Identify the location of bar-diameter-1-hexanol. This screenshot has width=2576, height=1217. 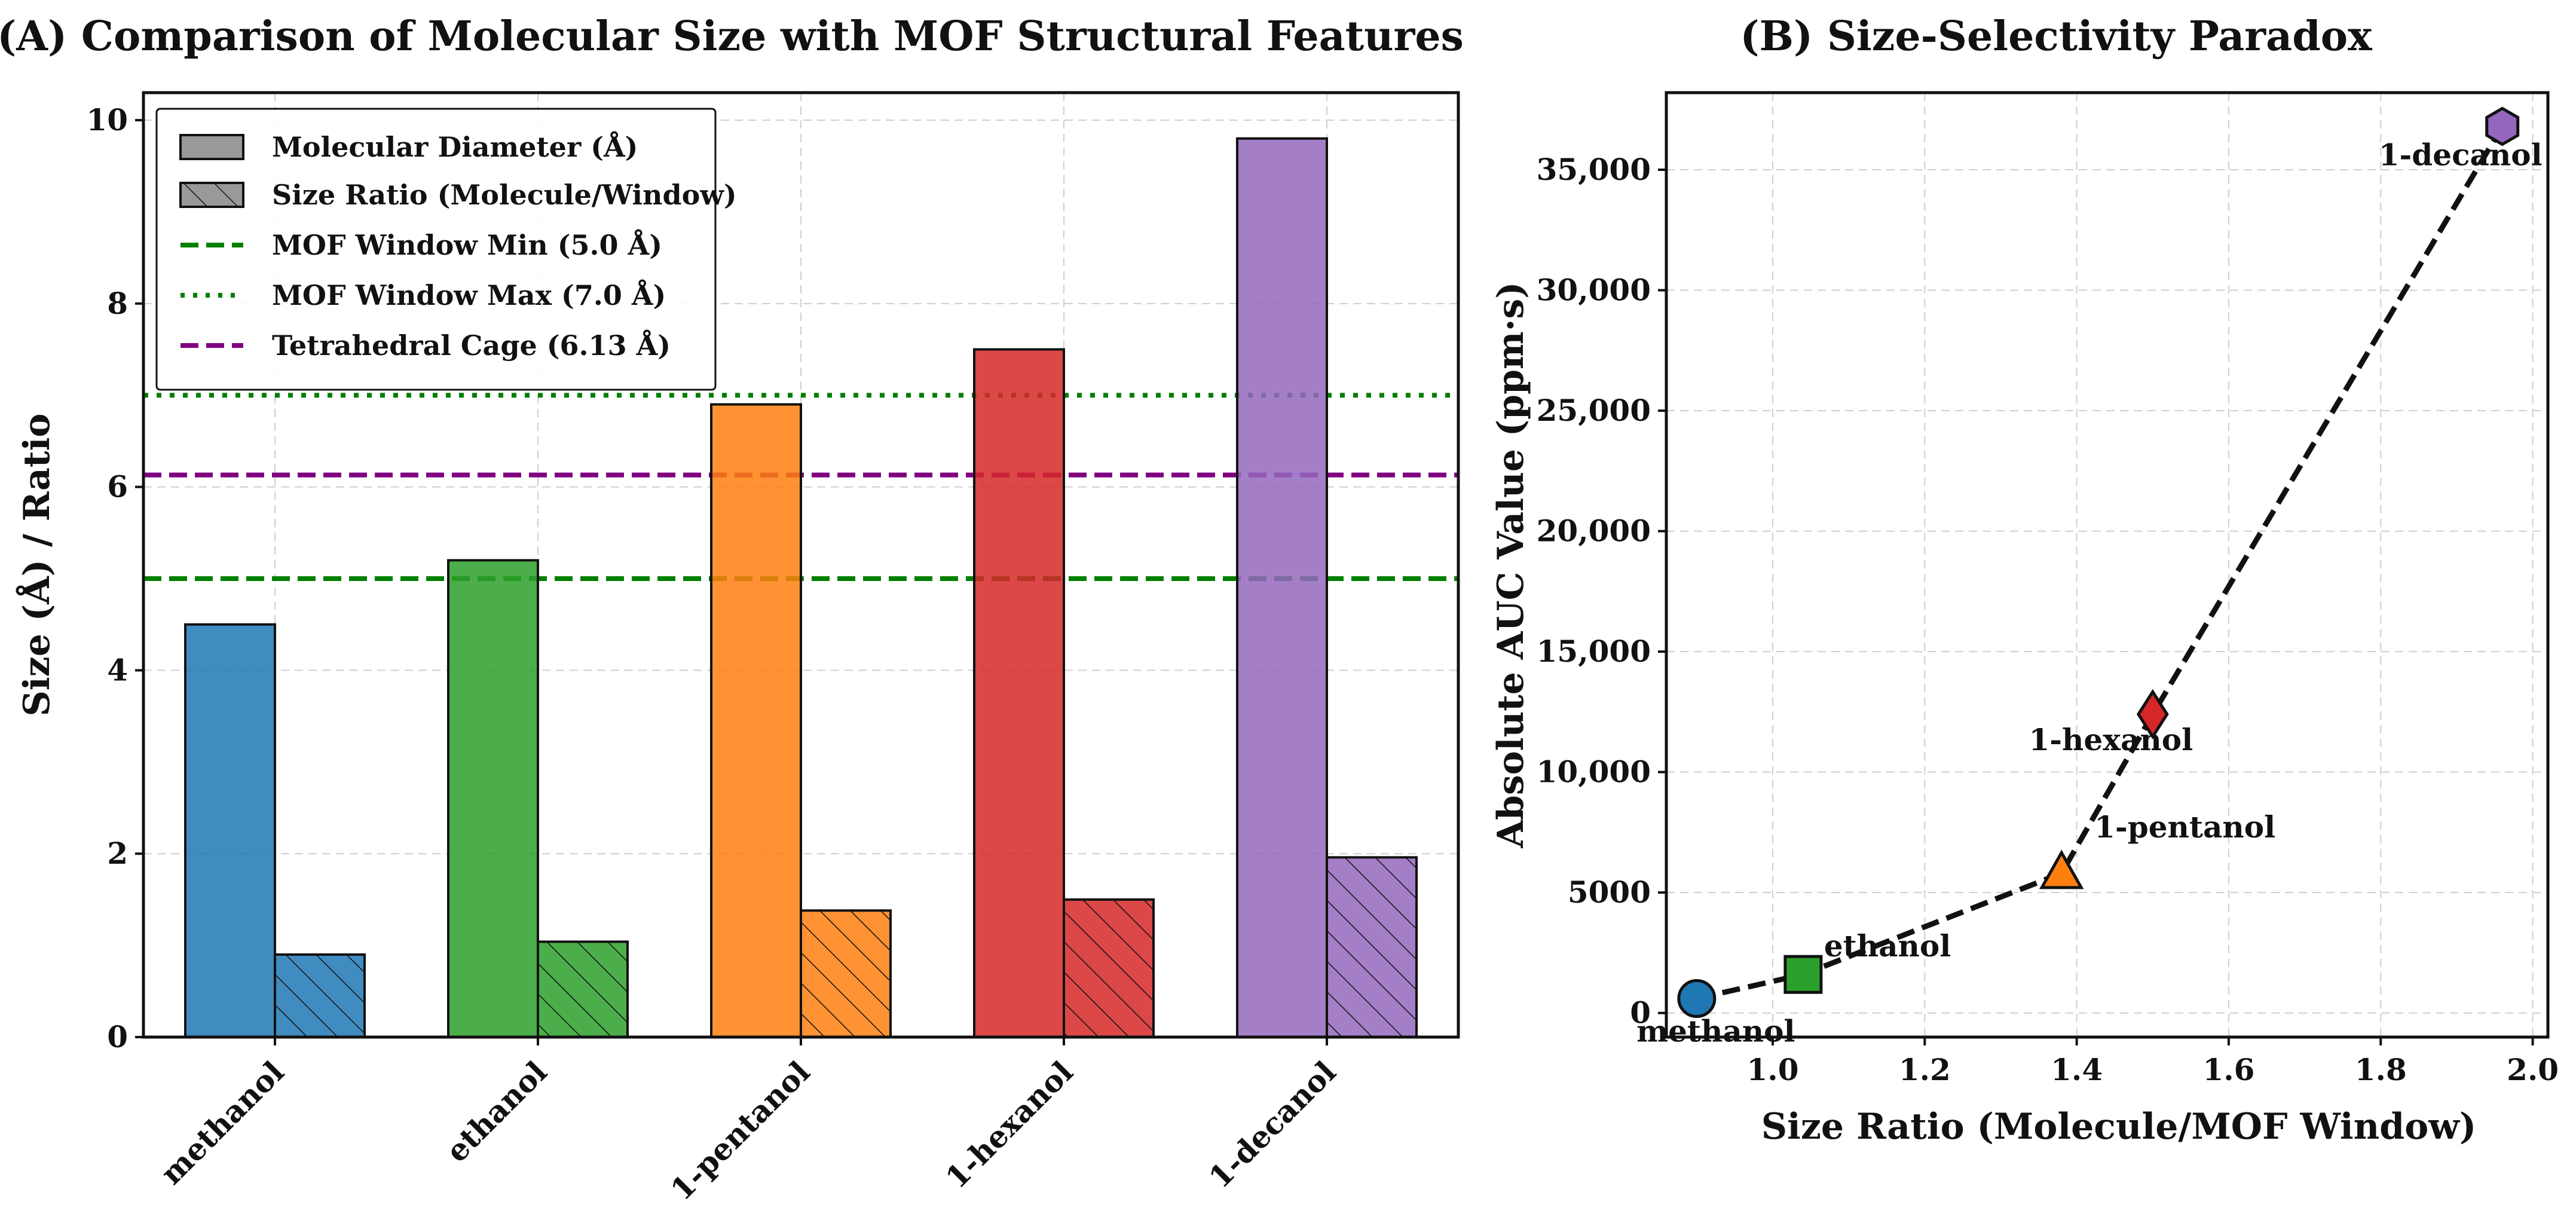
(1019, 693).